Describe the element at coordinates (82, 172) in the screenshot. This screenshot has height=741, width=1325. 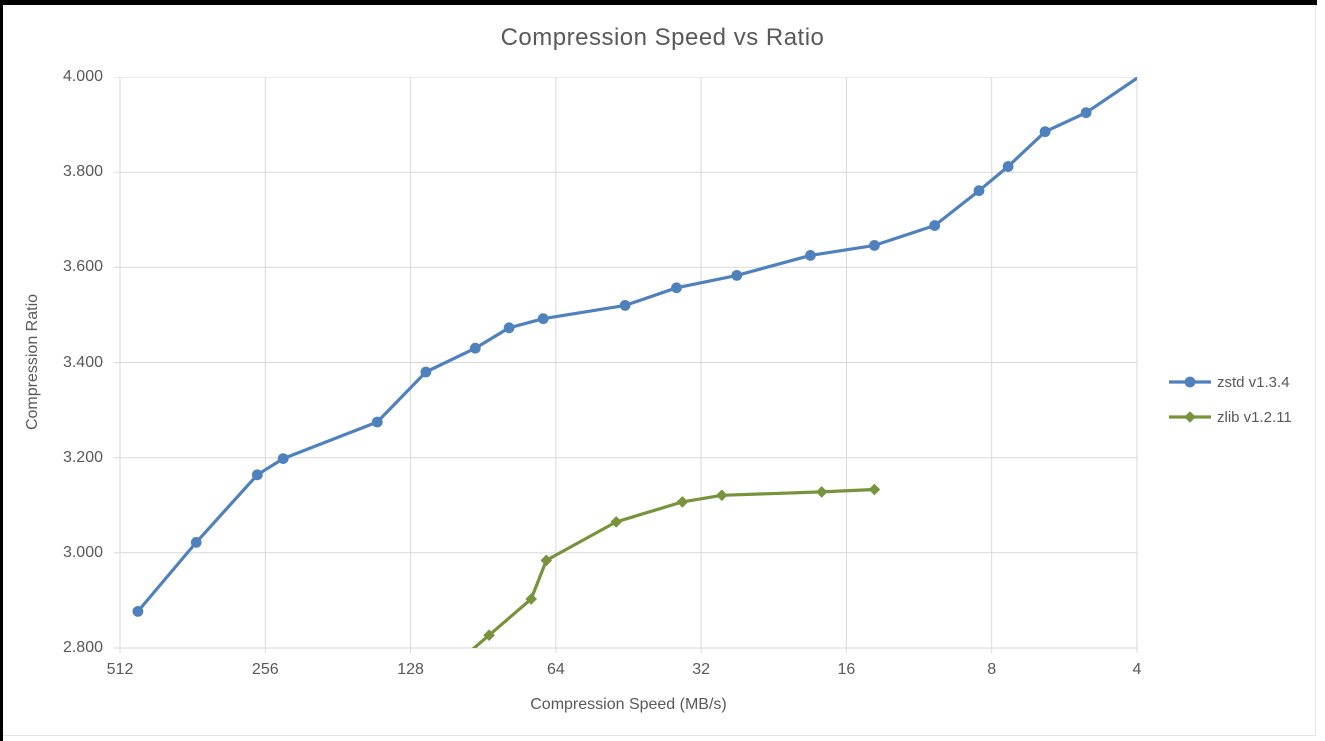
I see `y-tick-label: 3.800` at that location.